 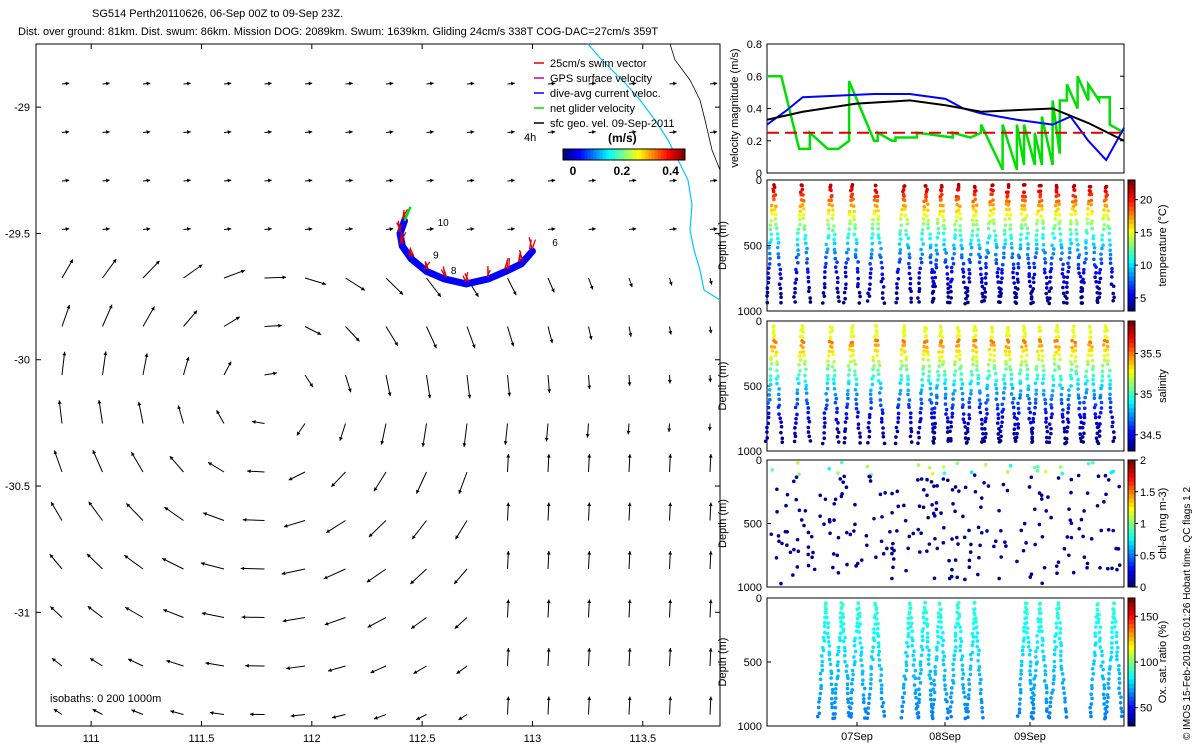 I want to click on depth-colorbar-tick-label: 35.5, so click(x=1150, y=355).